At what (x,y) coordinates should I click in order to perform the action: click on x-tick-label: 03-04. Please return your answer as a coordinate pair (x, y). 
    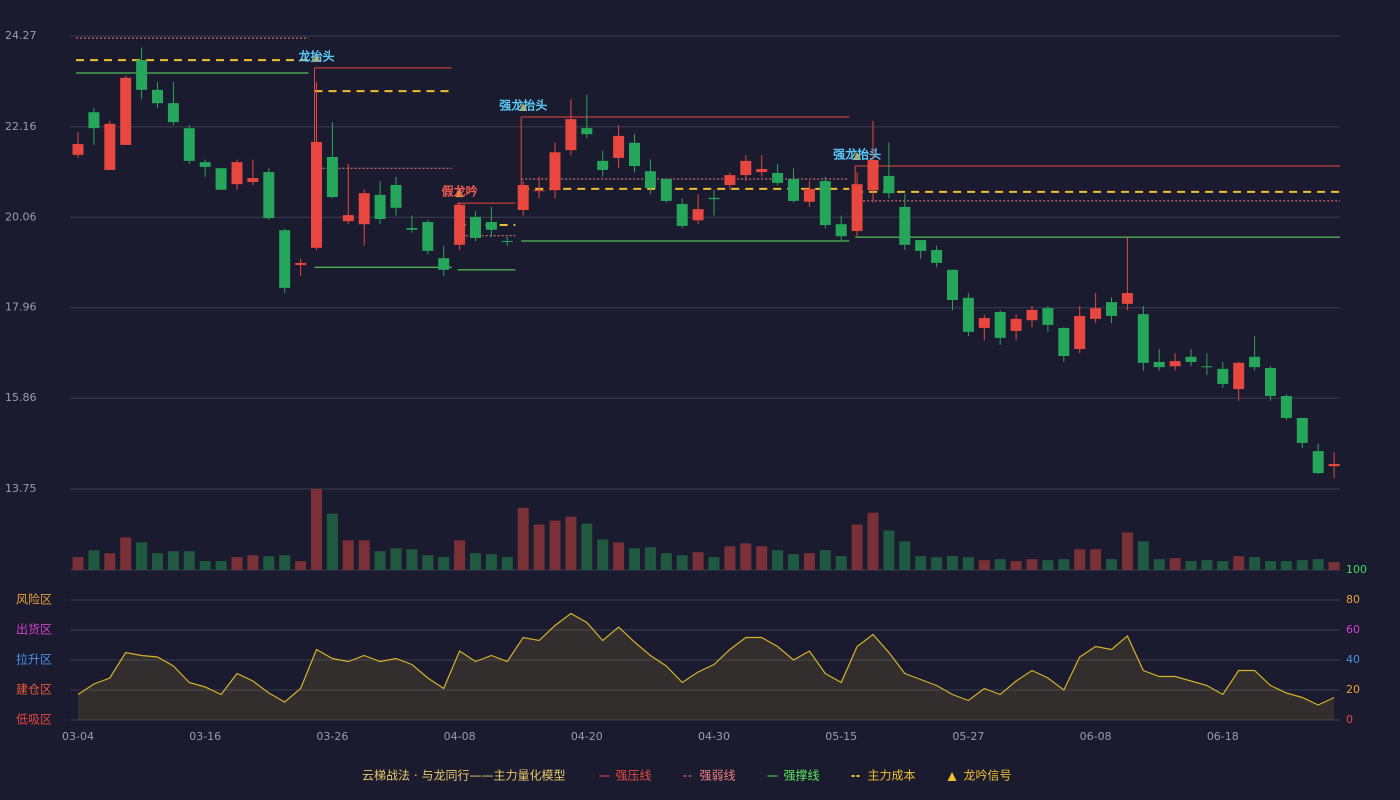
    Looking at the image, I should click on (78, 736).